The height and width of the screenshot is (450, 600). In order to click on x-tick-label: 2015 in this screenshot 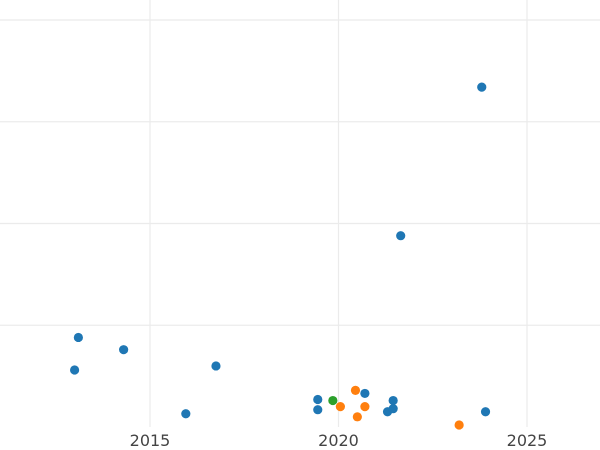, I will do `click(150, 440)`.